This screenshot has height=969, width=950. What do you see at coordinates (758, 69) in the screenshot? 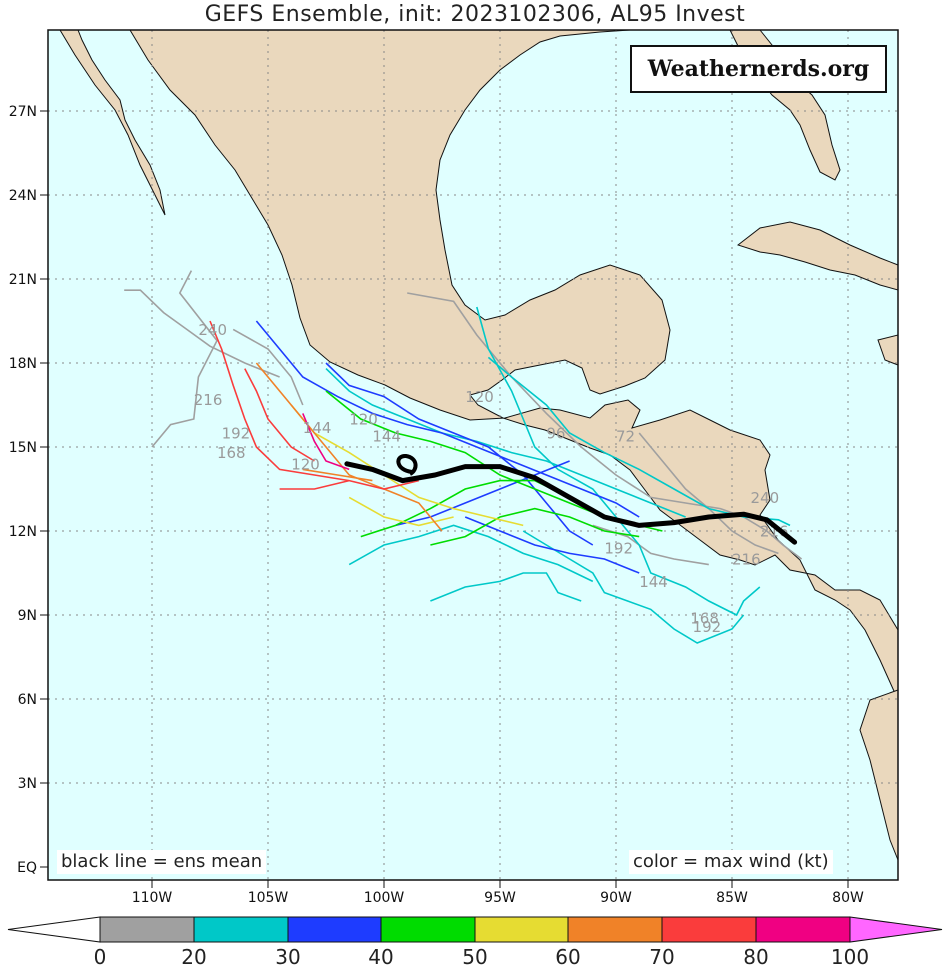
I see `logo-box: Weathernerds.org` at bounding box center [758, 69].